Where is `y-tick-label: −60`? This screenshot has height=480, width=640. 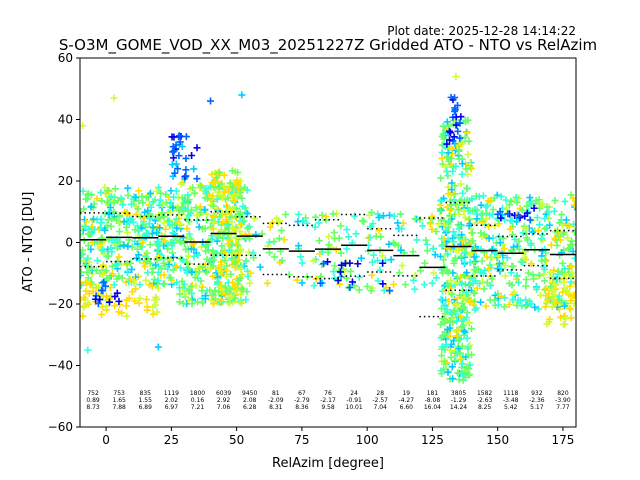
y-tick-label: −60 is located at coordinates (60, 427).